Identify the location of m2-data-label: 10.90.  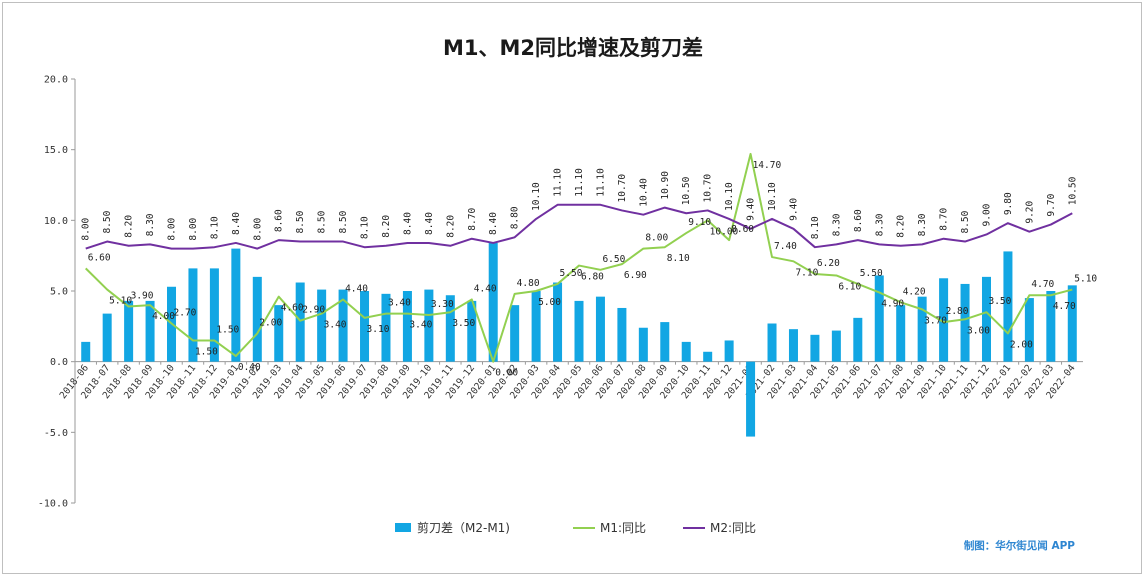
(665, 185).